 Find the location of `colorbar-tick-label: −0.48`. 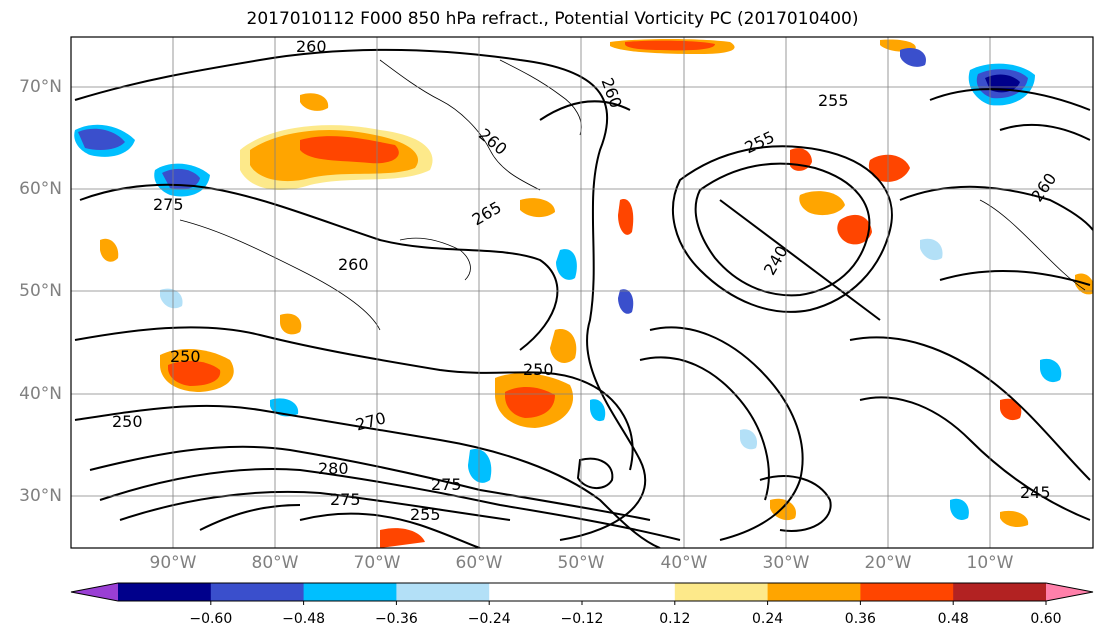

colorbar-tick-label: −0.48 is located at coordinates (304, 619).